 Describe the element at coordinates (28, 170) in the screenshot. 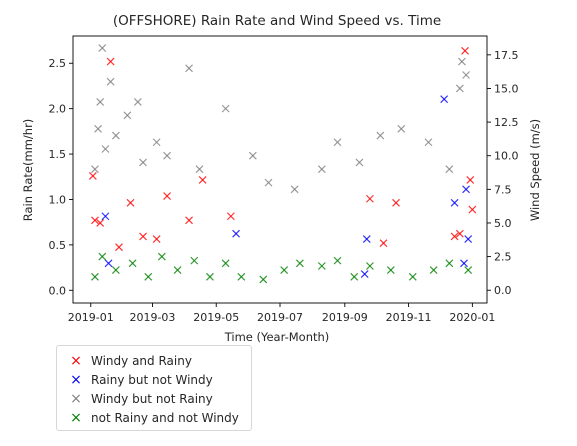

I see `y-axis-label: Rain Rate(mm/hr)` at that location.